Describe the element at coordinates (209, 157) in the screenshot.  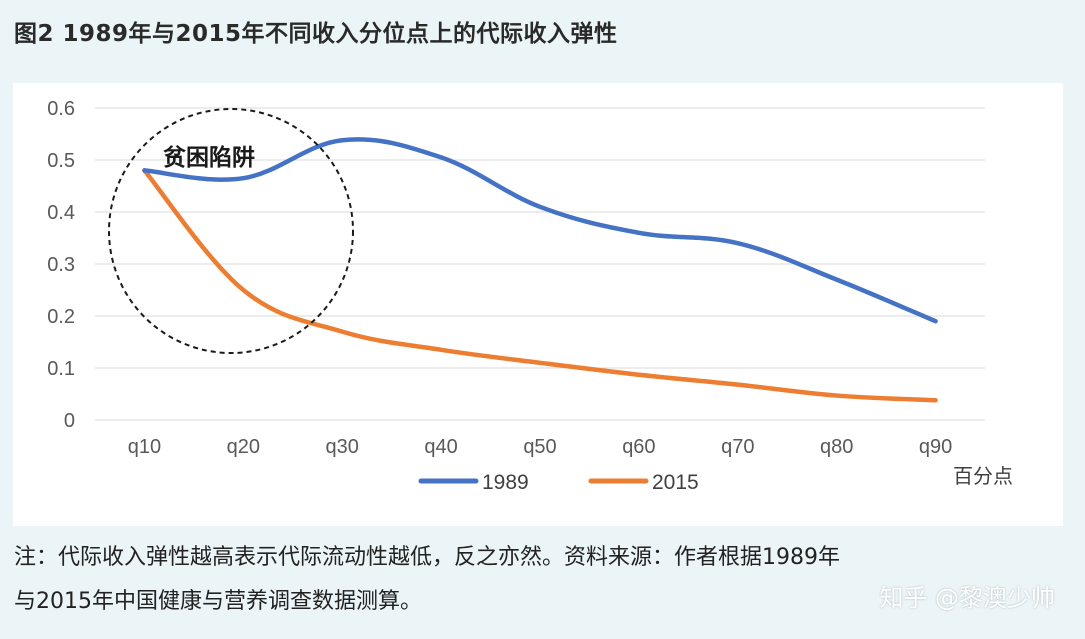
I see `annotation-label: 贫困陷阱` at that location.